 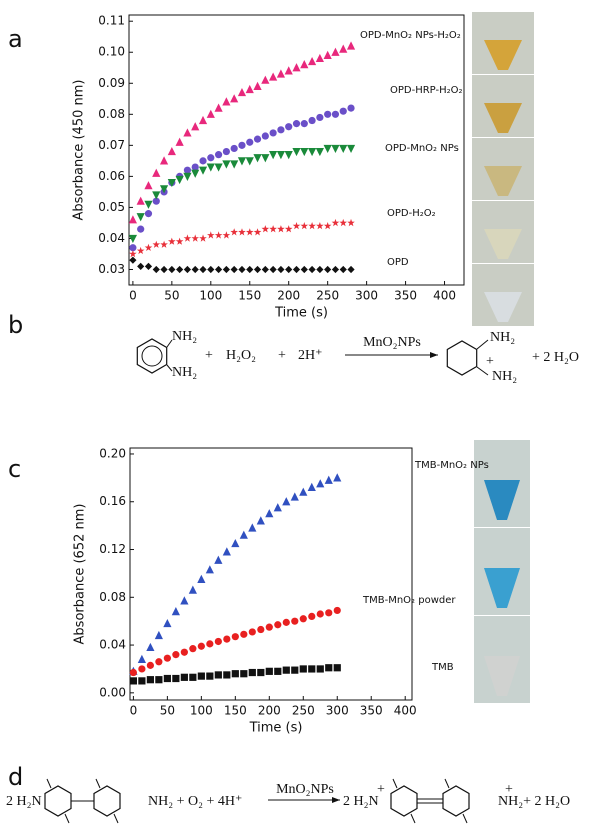 What do you see at coordinates (398, 262) in the screenshot?
I see `series-label: OPD` at bounding box center [398, 262].